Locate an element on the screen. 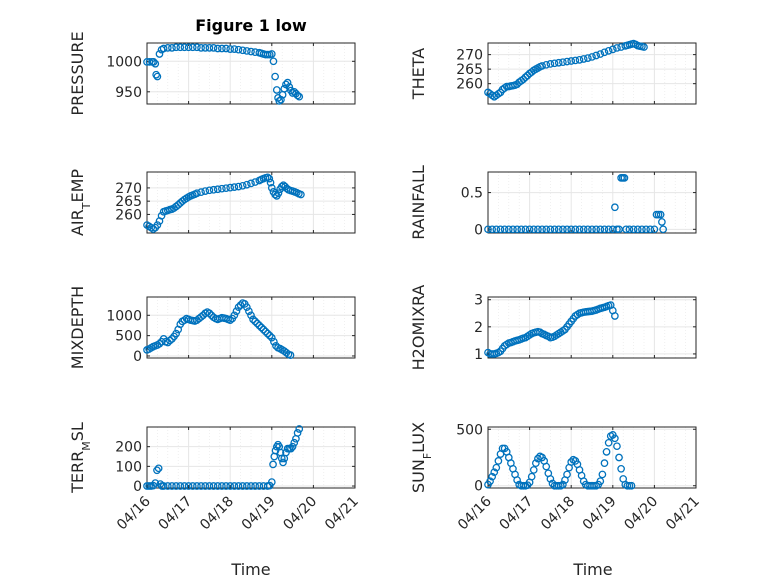 Image resolution: width=778 pixels, height=583 pixels. y-axis-label: AIRTEMP is located at coordinates (80, 202).